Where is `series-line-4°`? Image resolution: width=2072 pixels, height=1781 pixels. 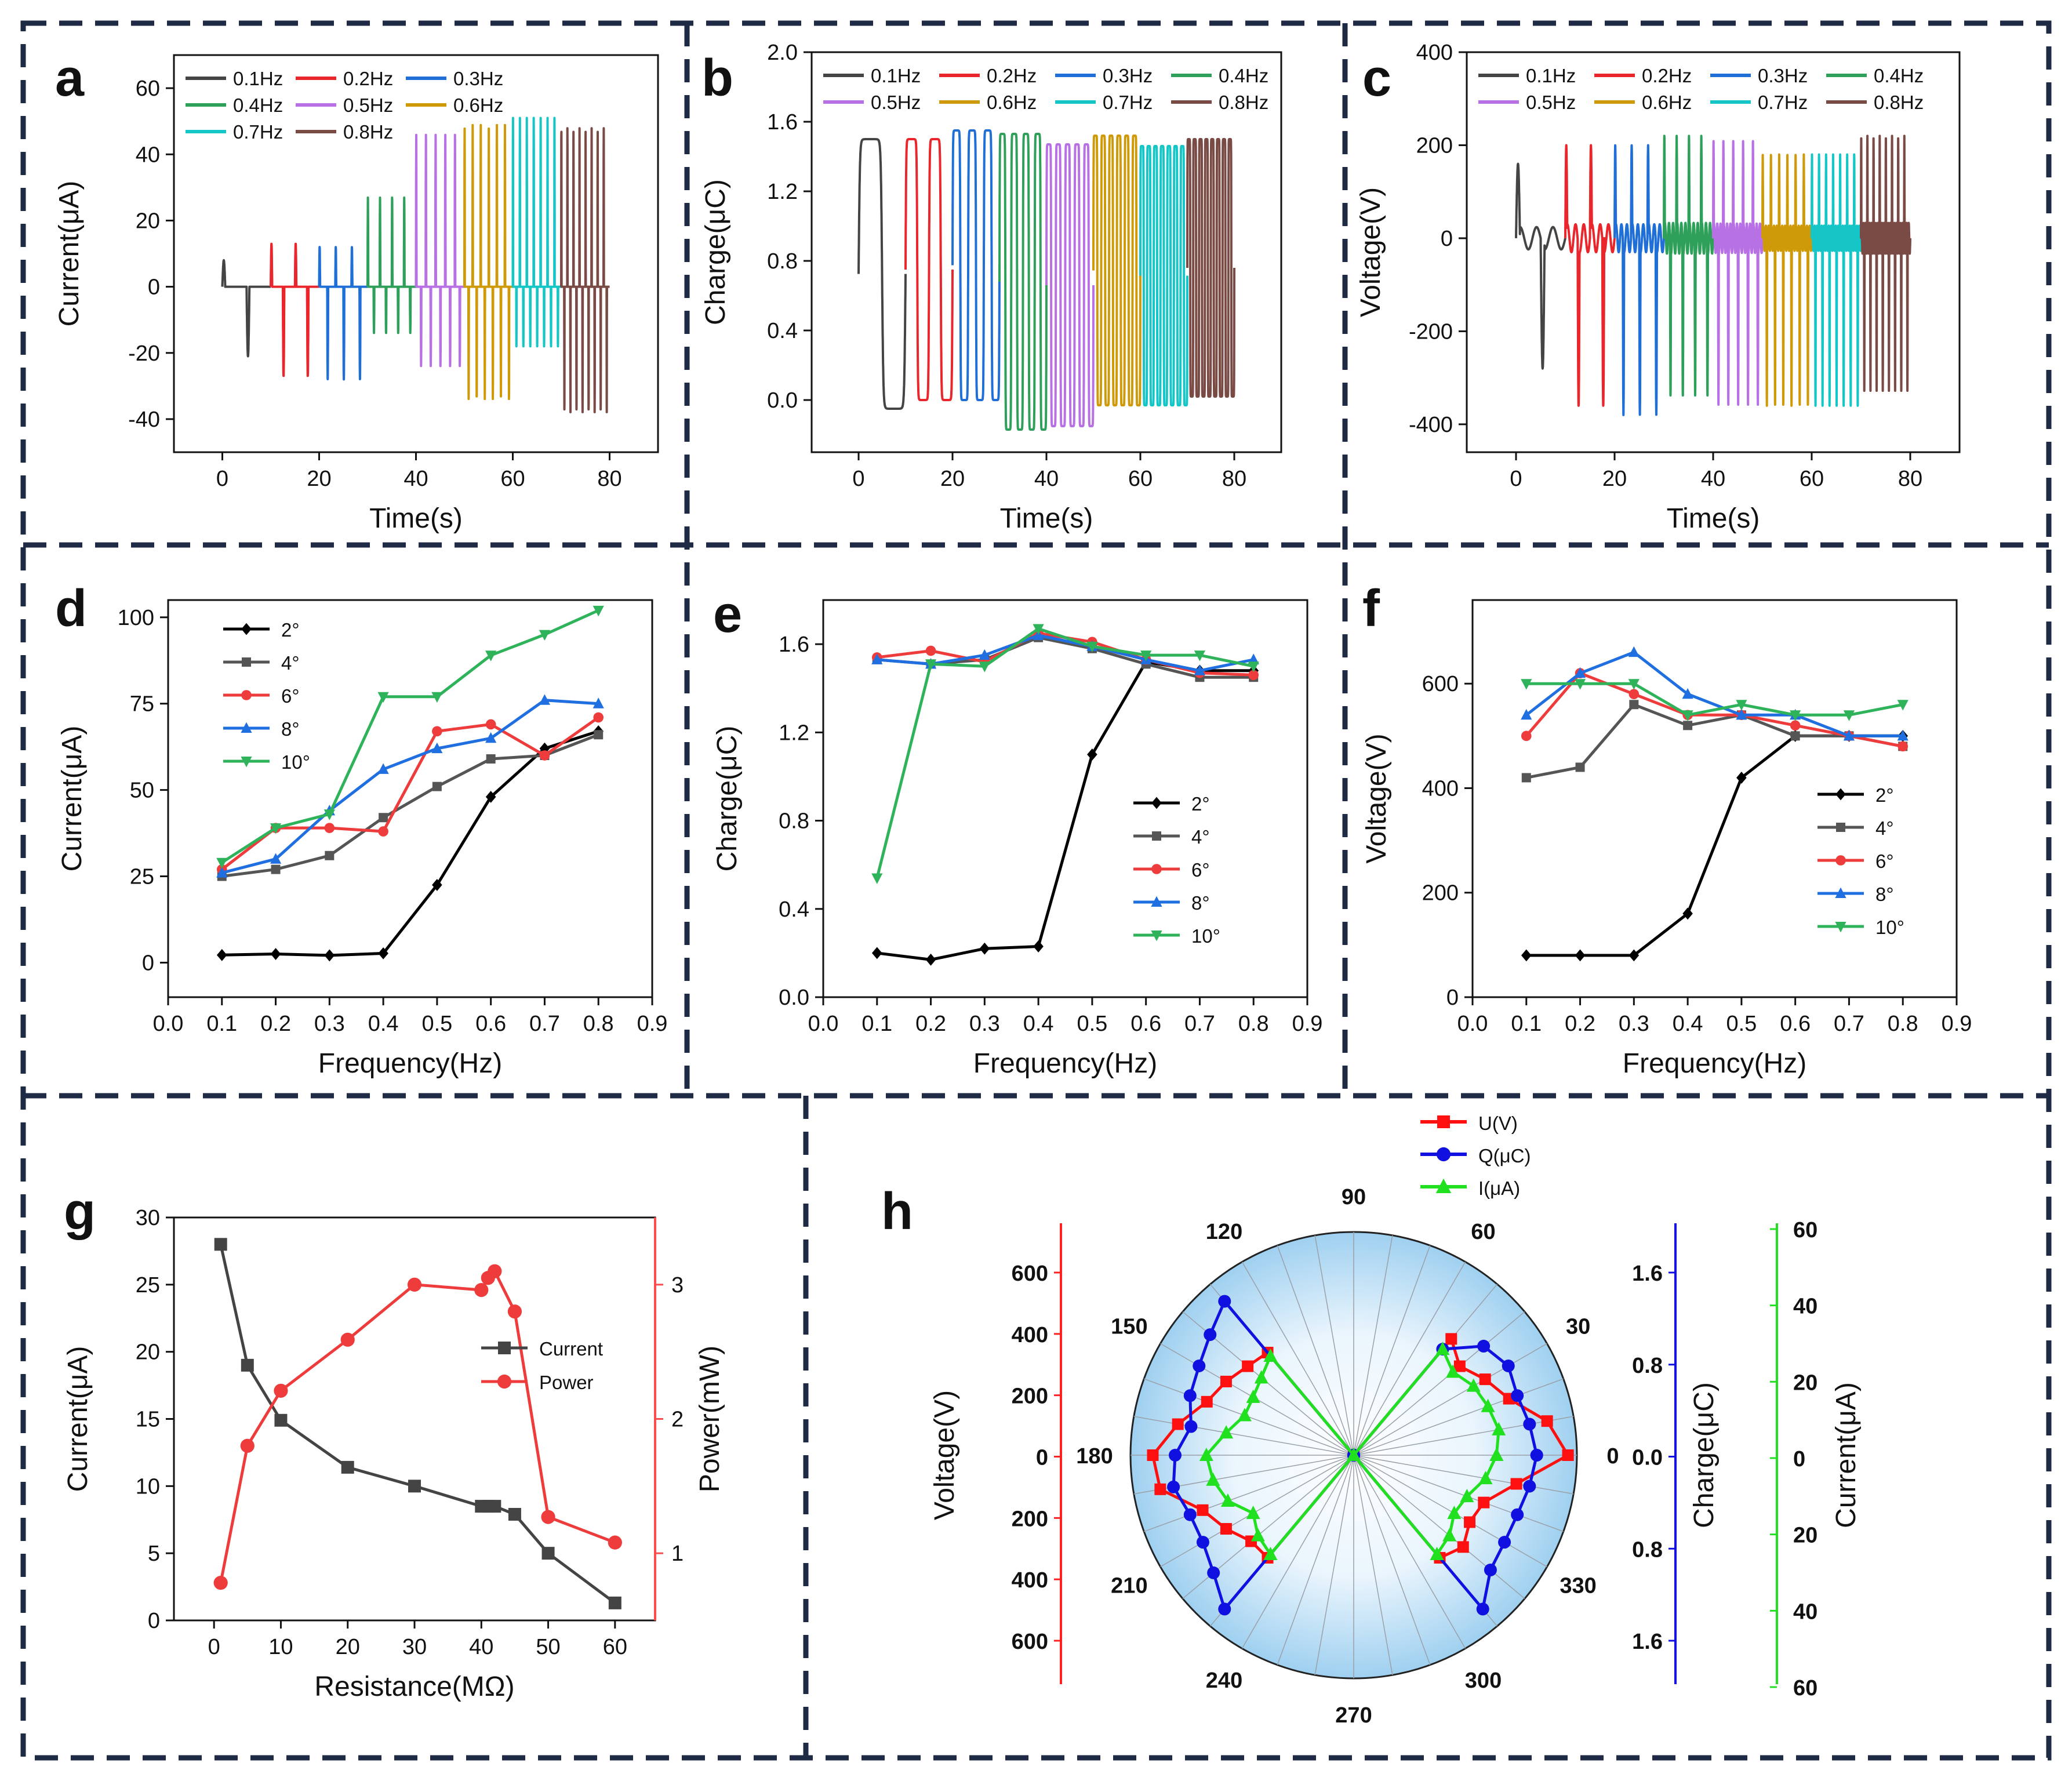
series-line-4° is located at coordinates (1714, 741).